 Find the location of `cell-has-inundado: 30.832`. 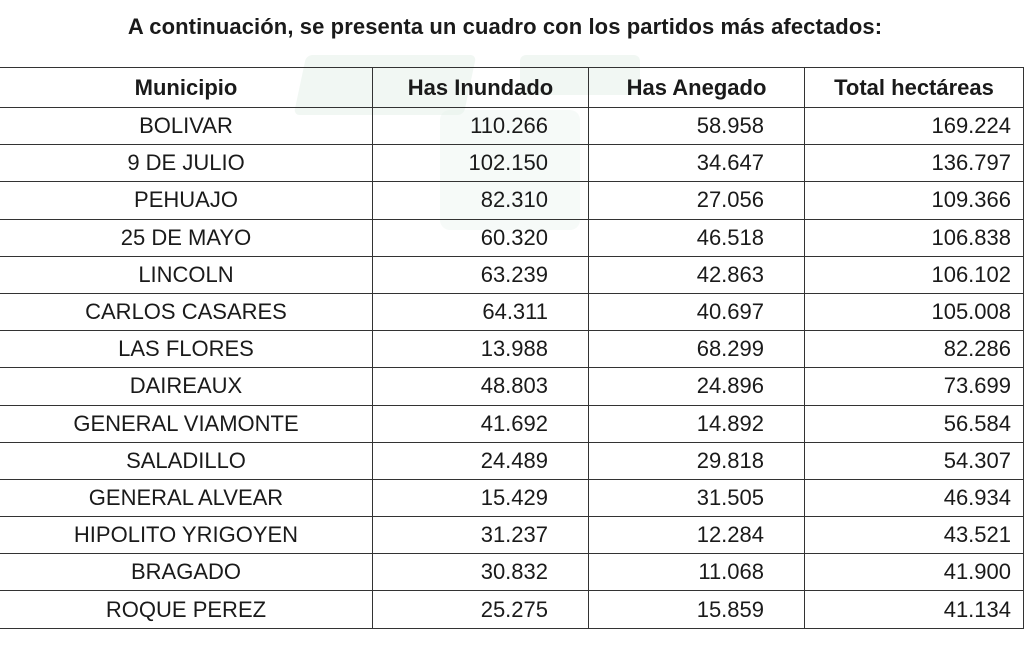

cell-has-inundado: 30.832 is located at coordinates (480, 572).